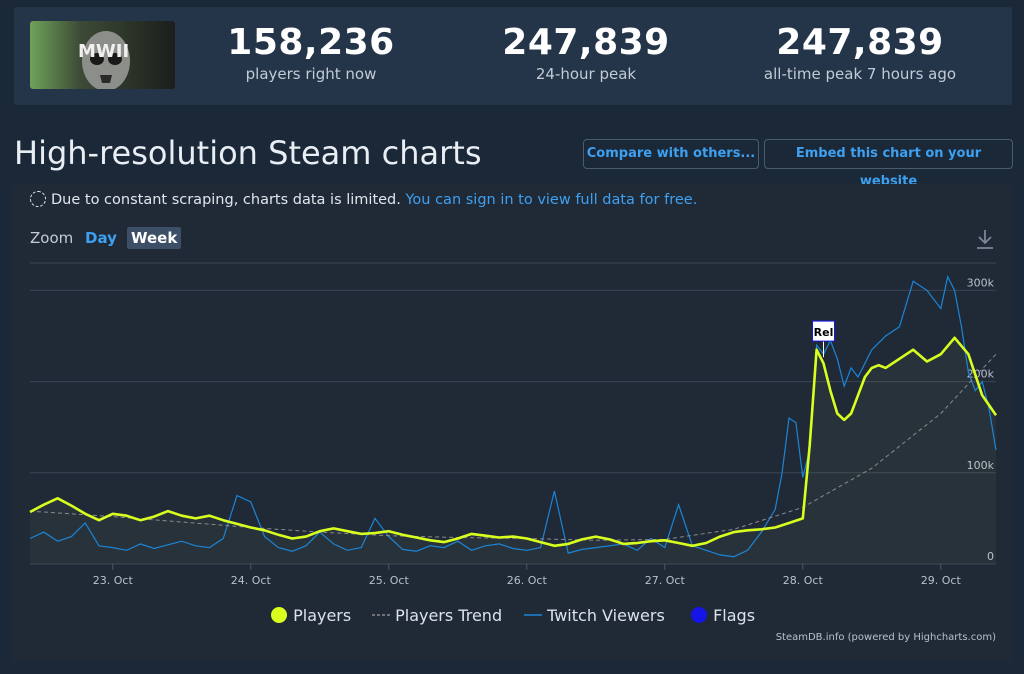  What do you see at coordinates (52, 238) in the screenshot?
I see `zoom-label: Zoom` at bounding box center [52, 238].